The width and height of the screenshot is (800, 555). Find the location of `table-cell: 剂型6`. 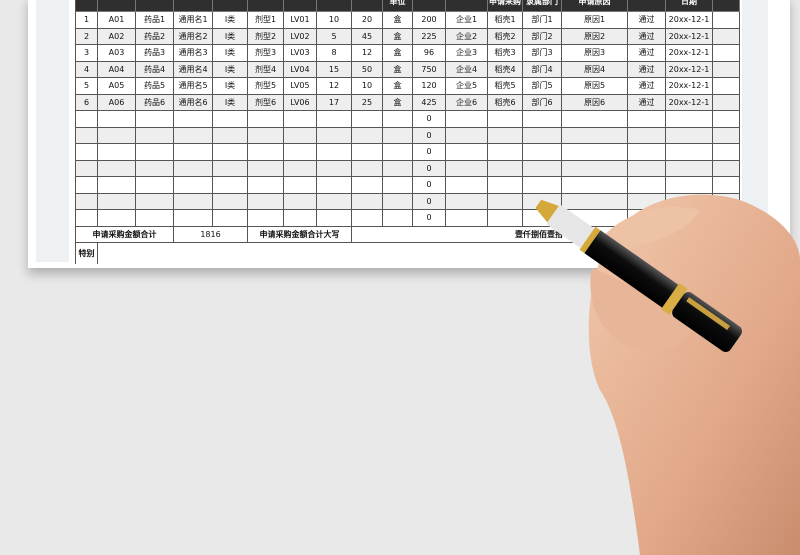

table-cell: 剂型6 is located at coordinates (266, 102).